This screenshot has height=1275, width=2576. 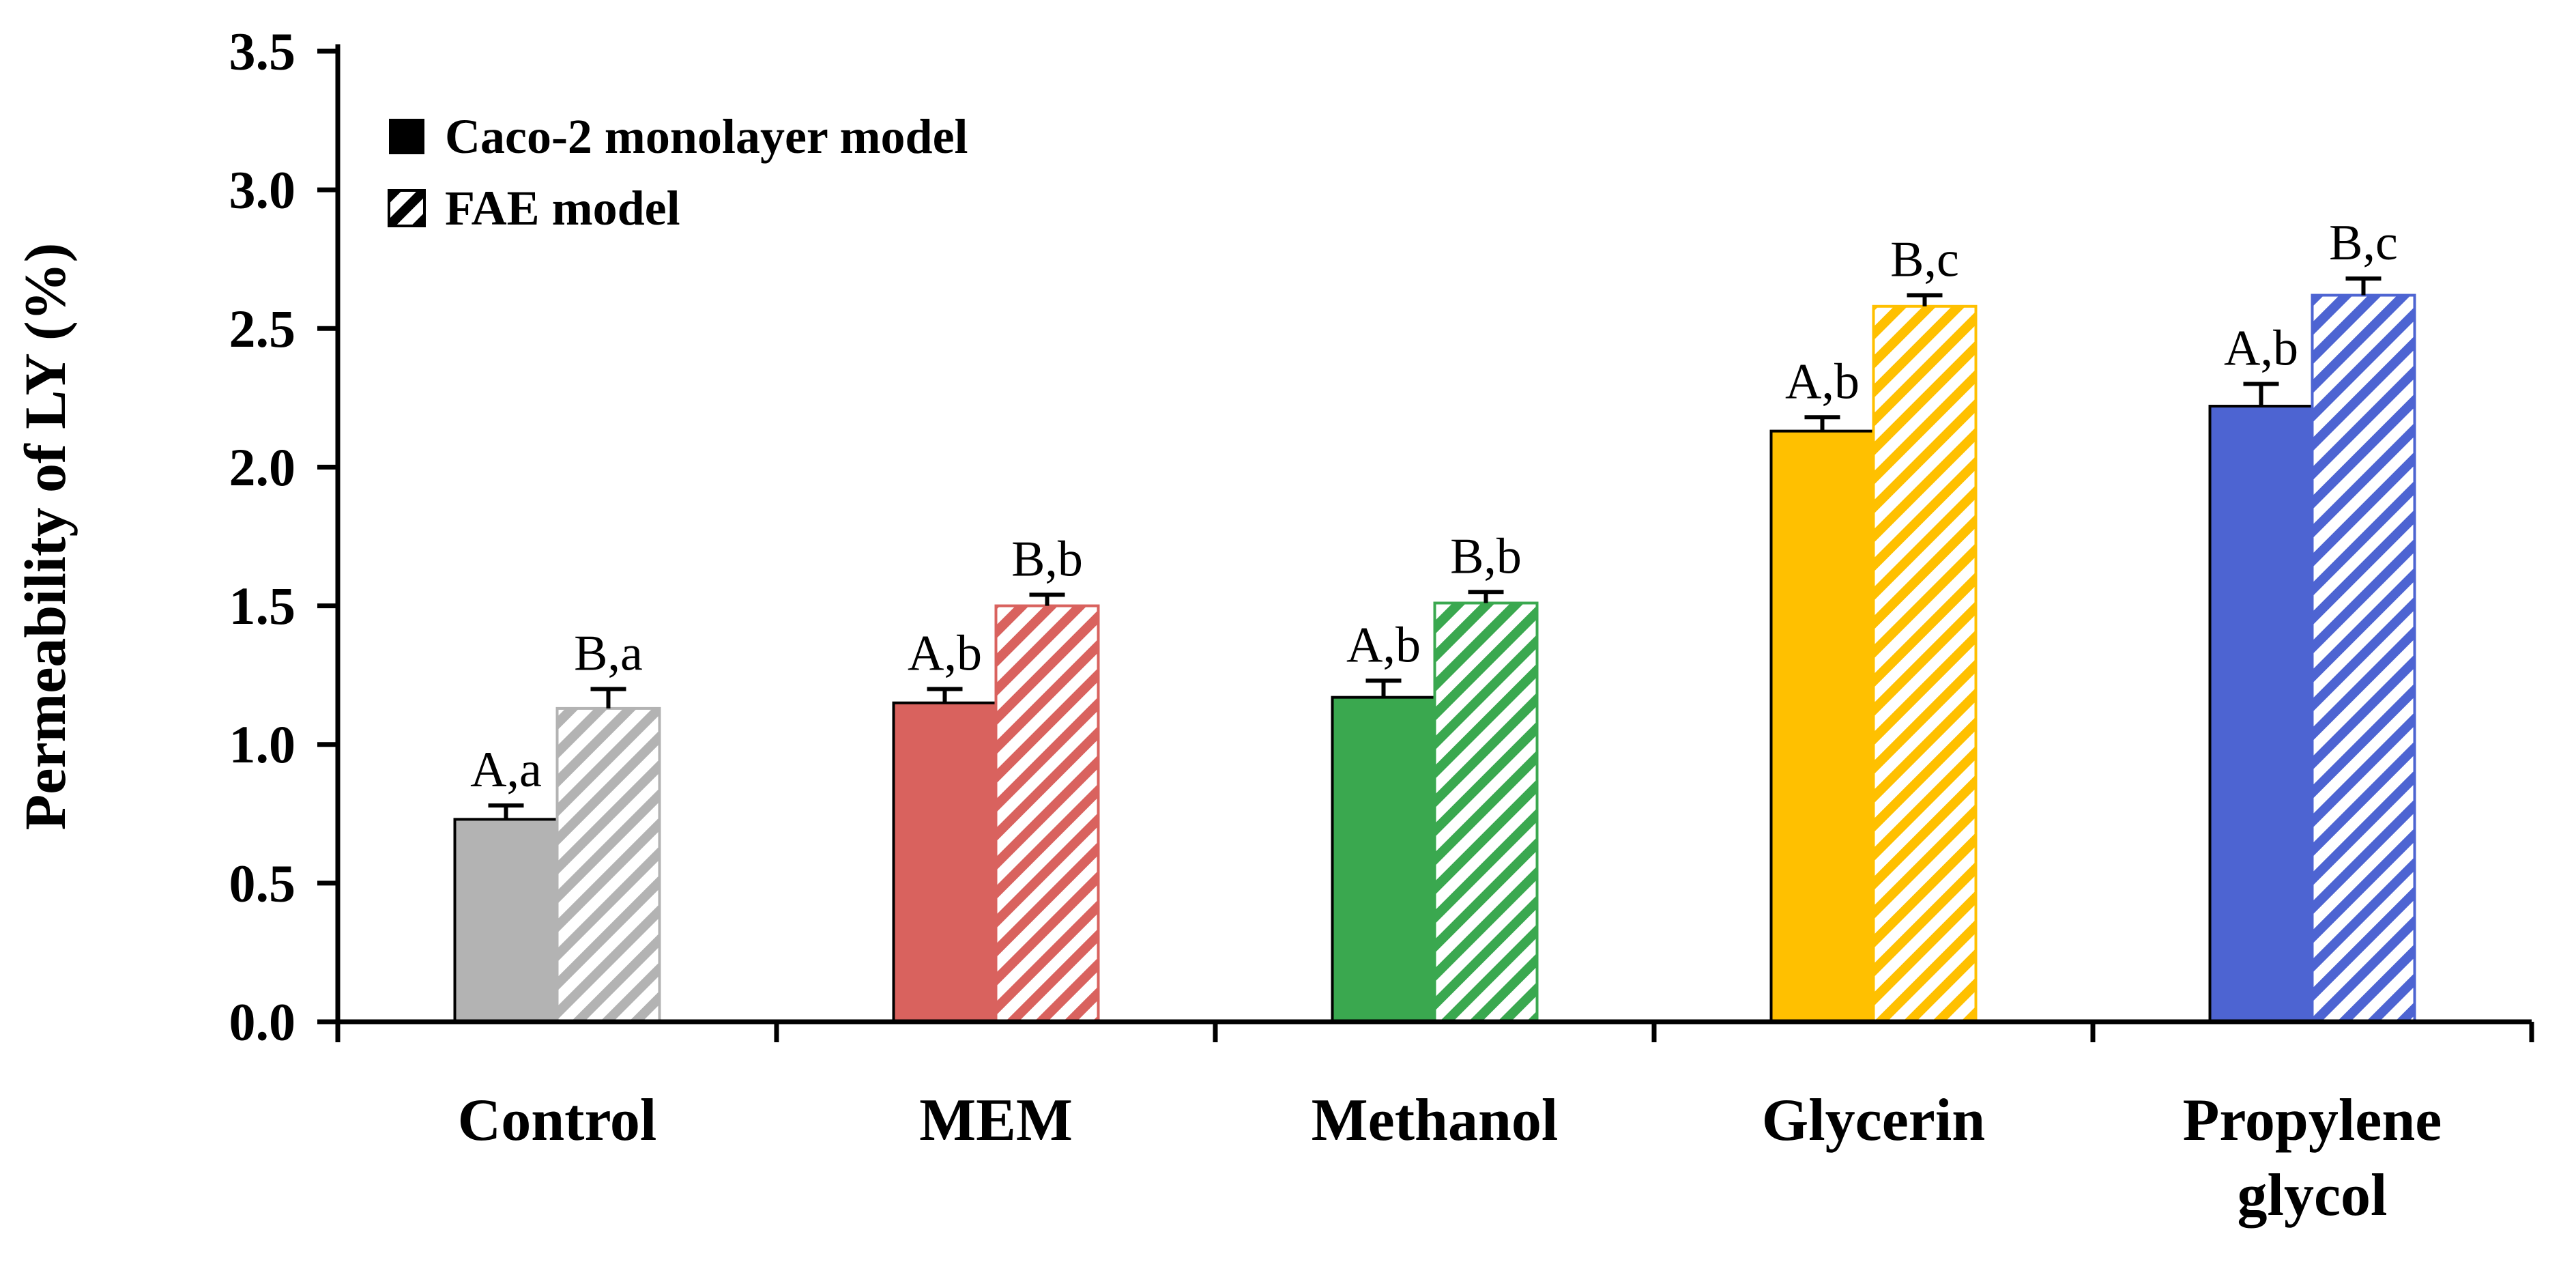 What do you see at coordinates (1047, 813) in the screenshot?
I see `bar-mem-hatched` at bounding box center [1047, 813].